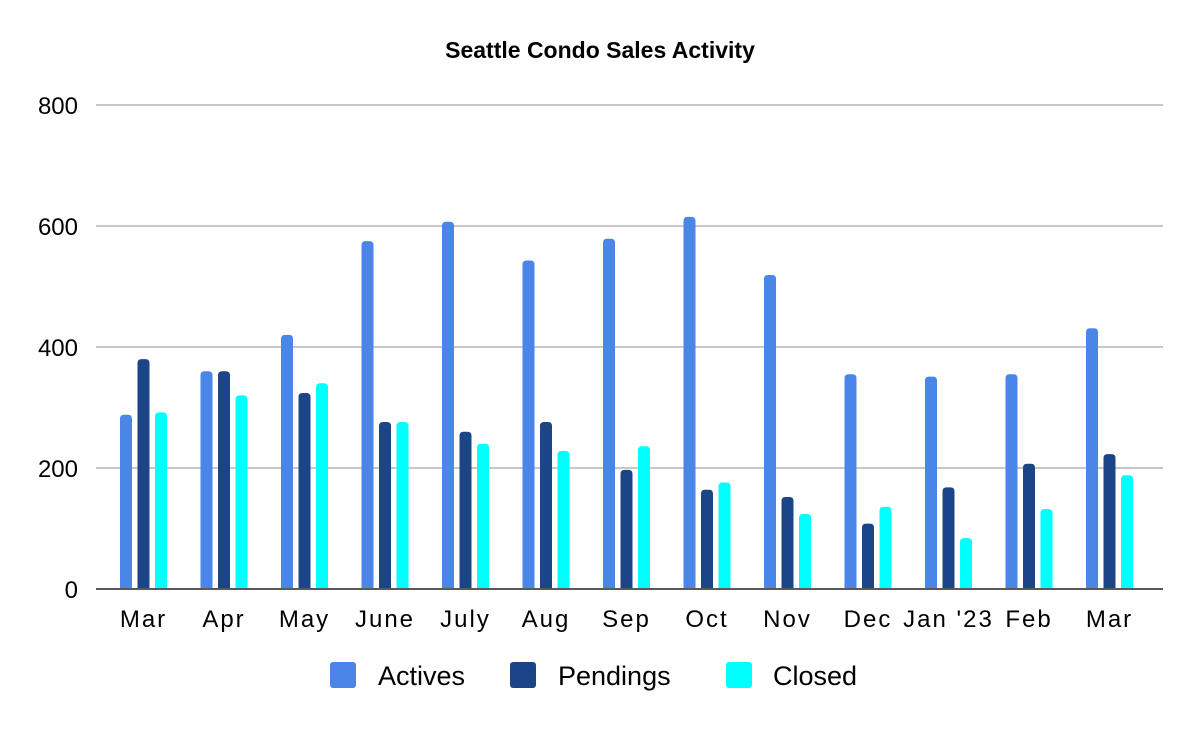  What do you see at coordinates (787, 619) in the screenshot?
I see `x-category-label: Nov` at bounding box center [787, 619].